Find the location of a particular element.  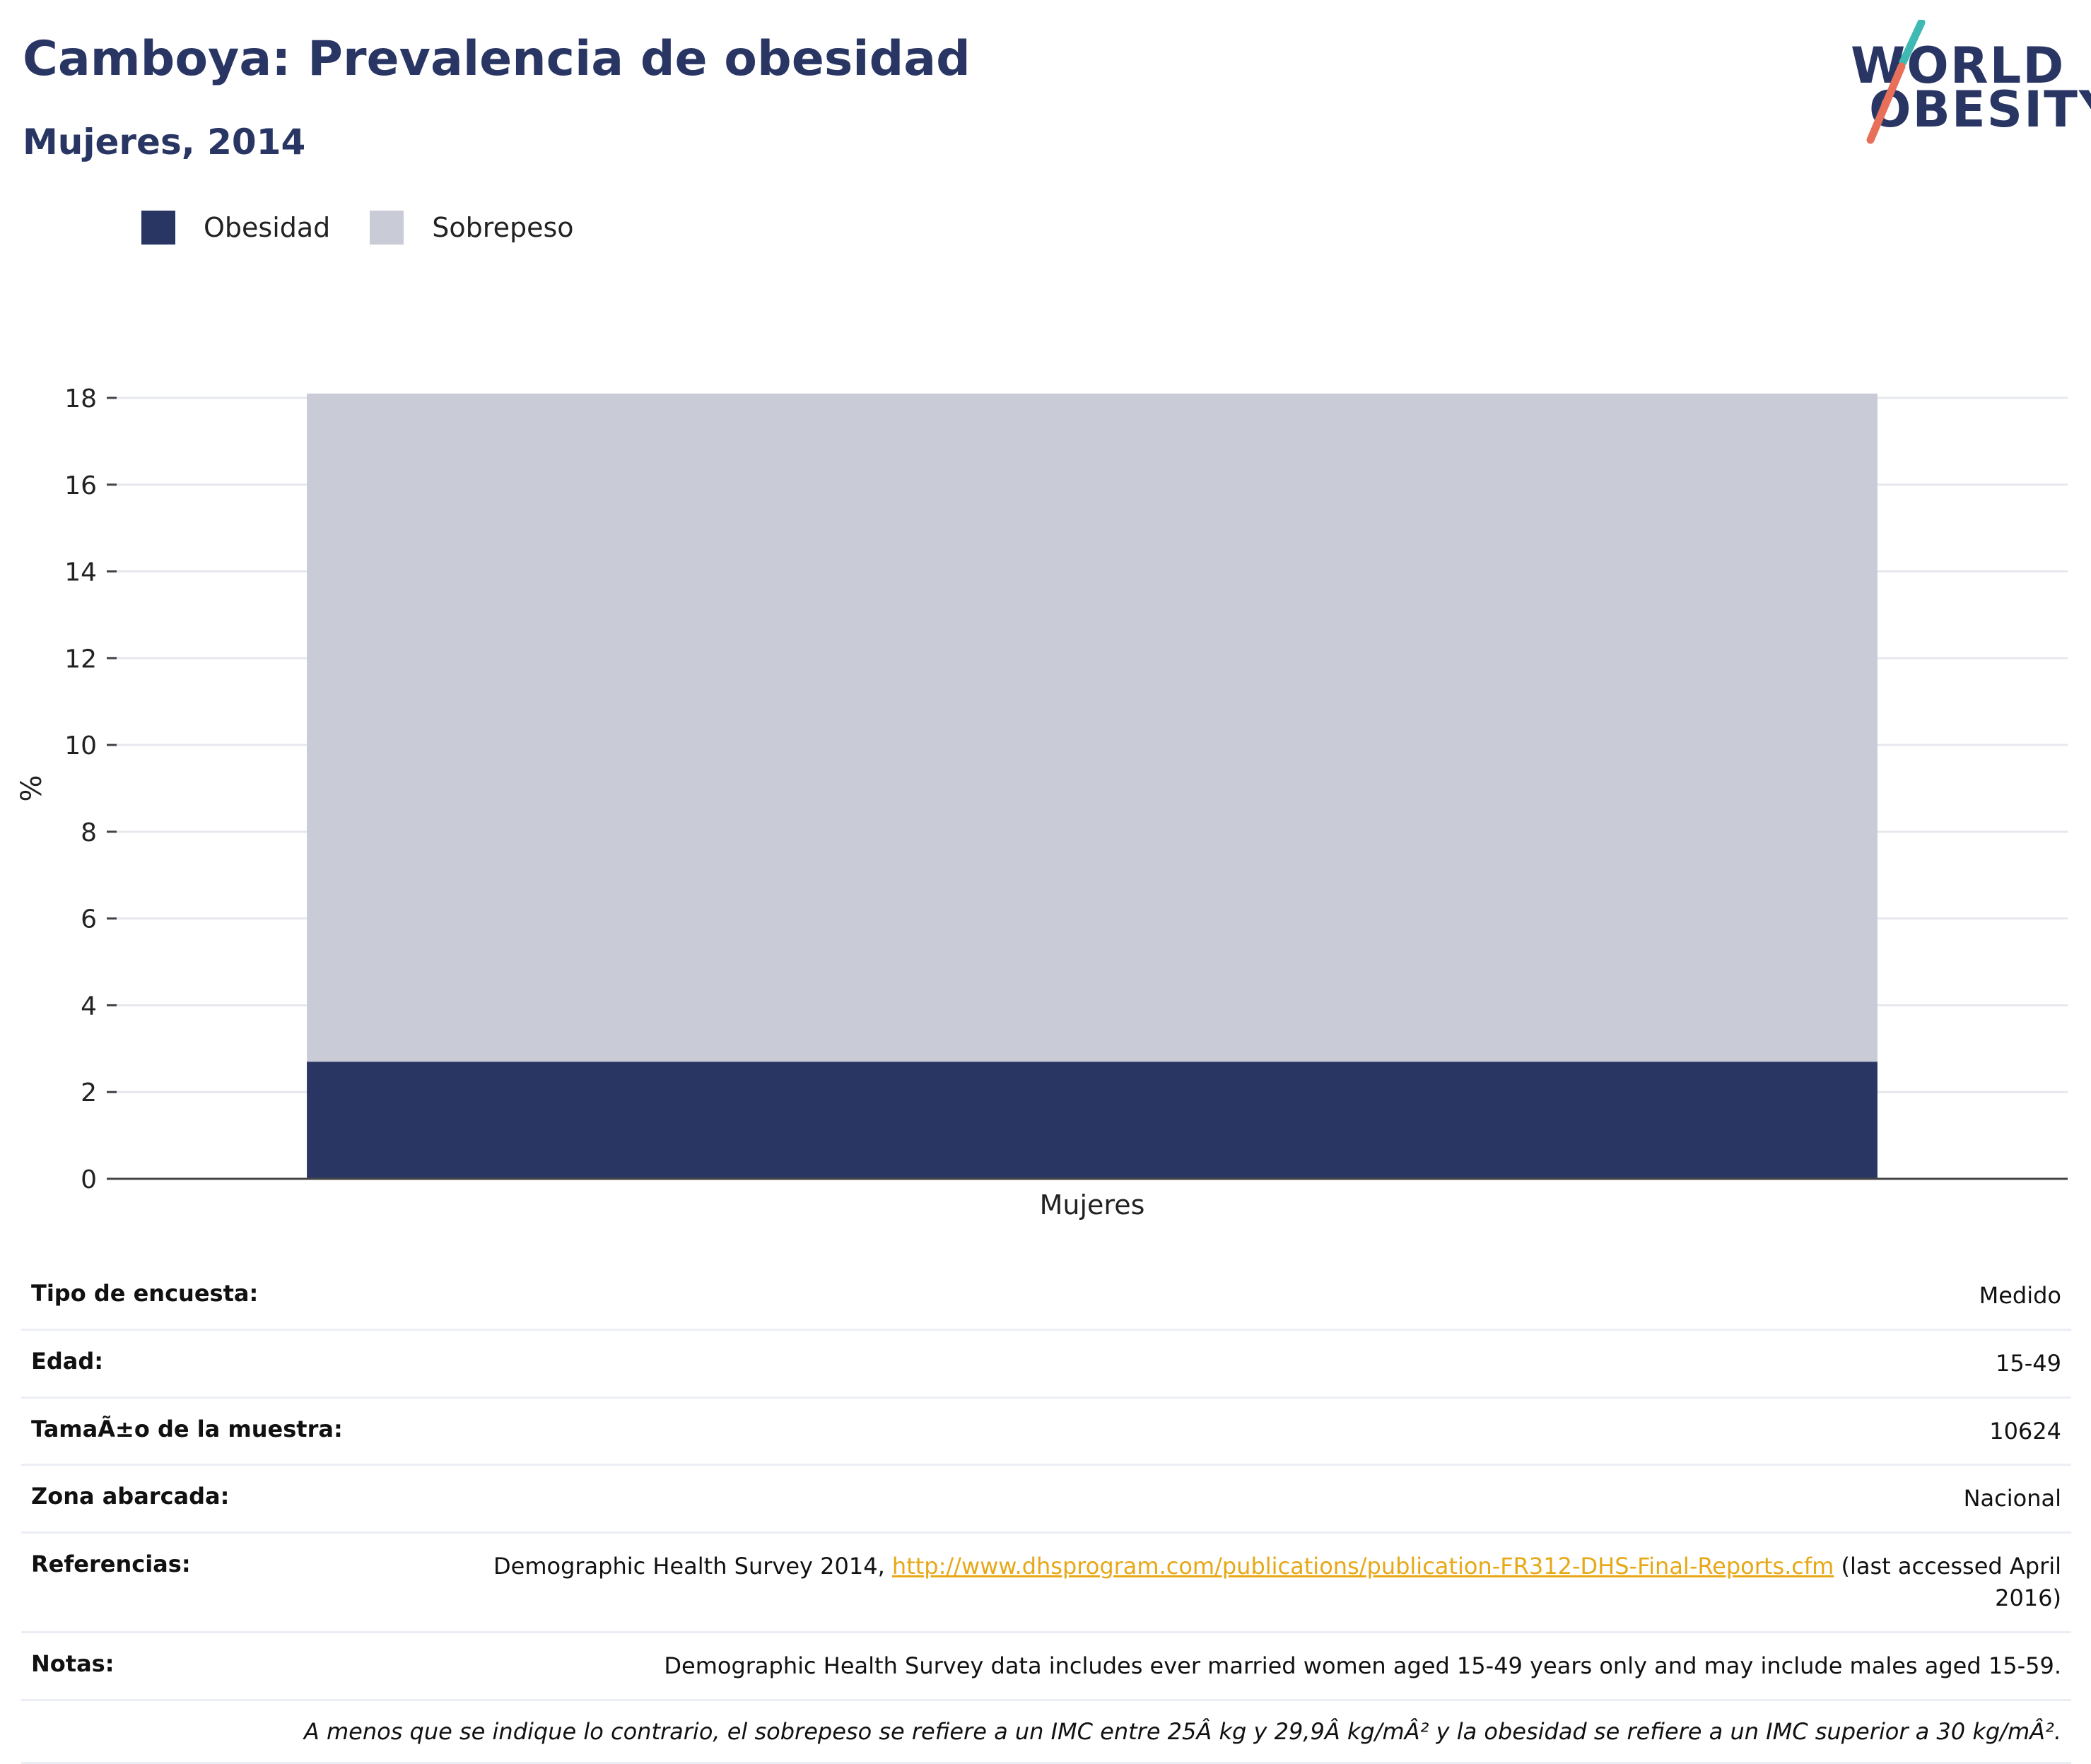

y-tick-label: 2 is located at coordinates (89, 1092).